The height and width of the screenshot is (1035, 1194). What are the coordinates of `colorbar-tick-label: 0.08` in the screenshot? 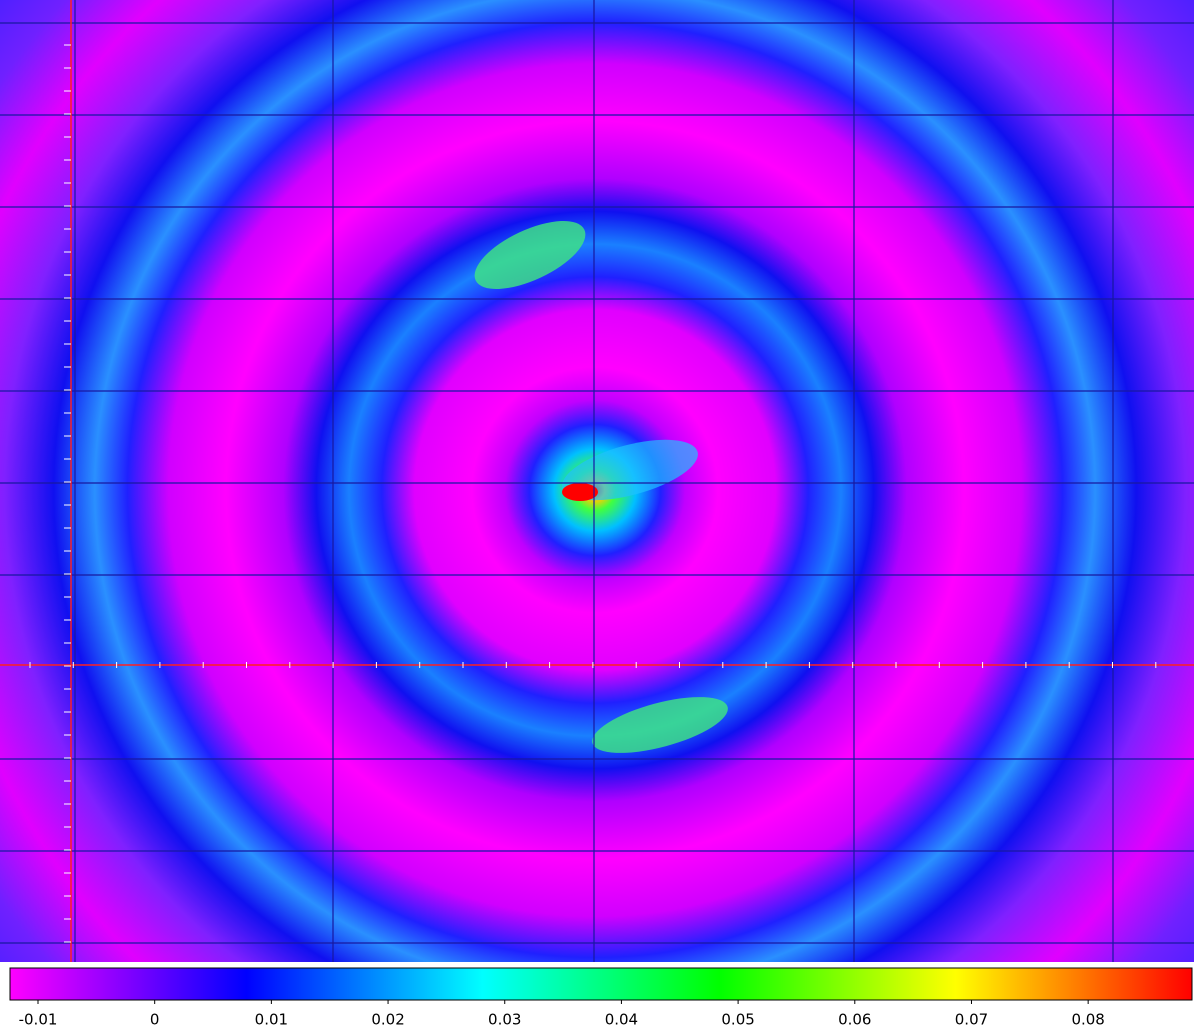 It's located at (1087, 1020).